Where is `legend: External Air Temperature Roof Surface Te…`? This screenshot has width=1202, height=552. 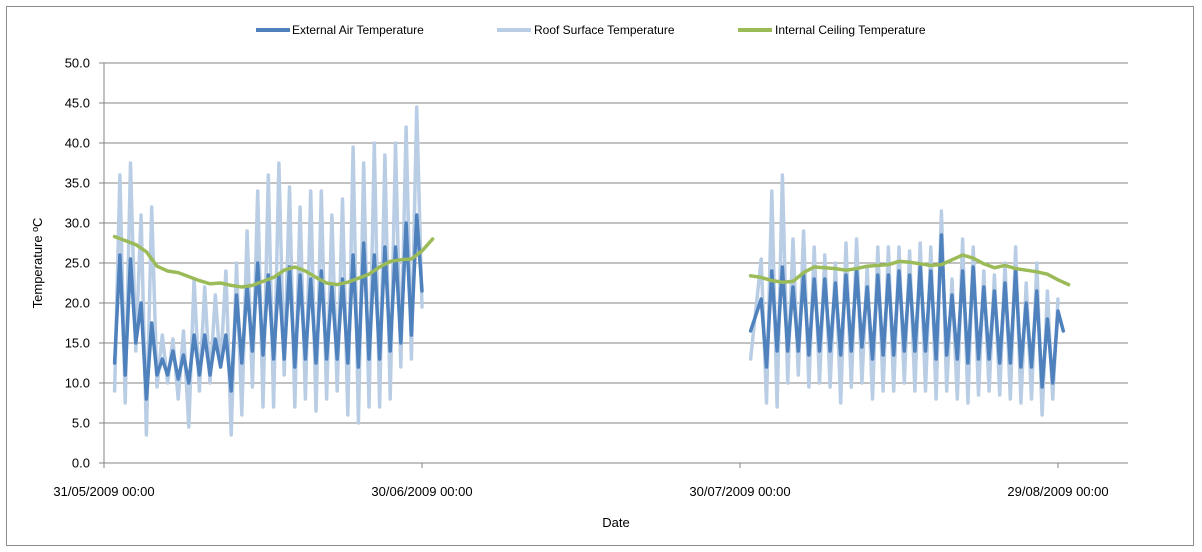
legend: External Air Temperature Roof Surface Te… is located at coordinates (591, 30).